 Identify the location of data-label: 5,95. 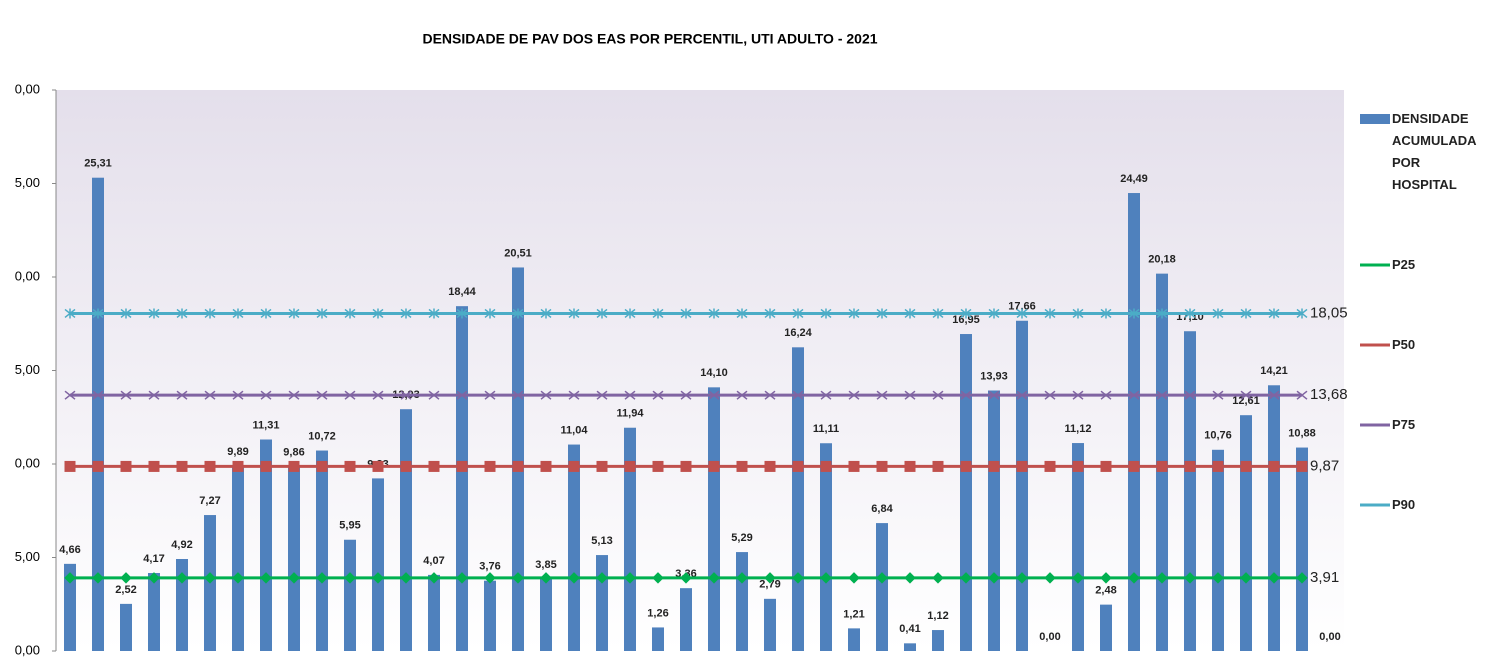
(349, 526).